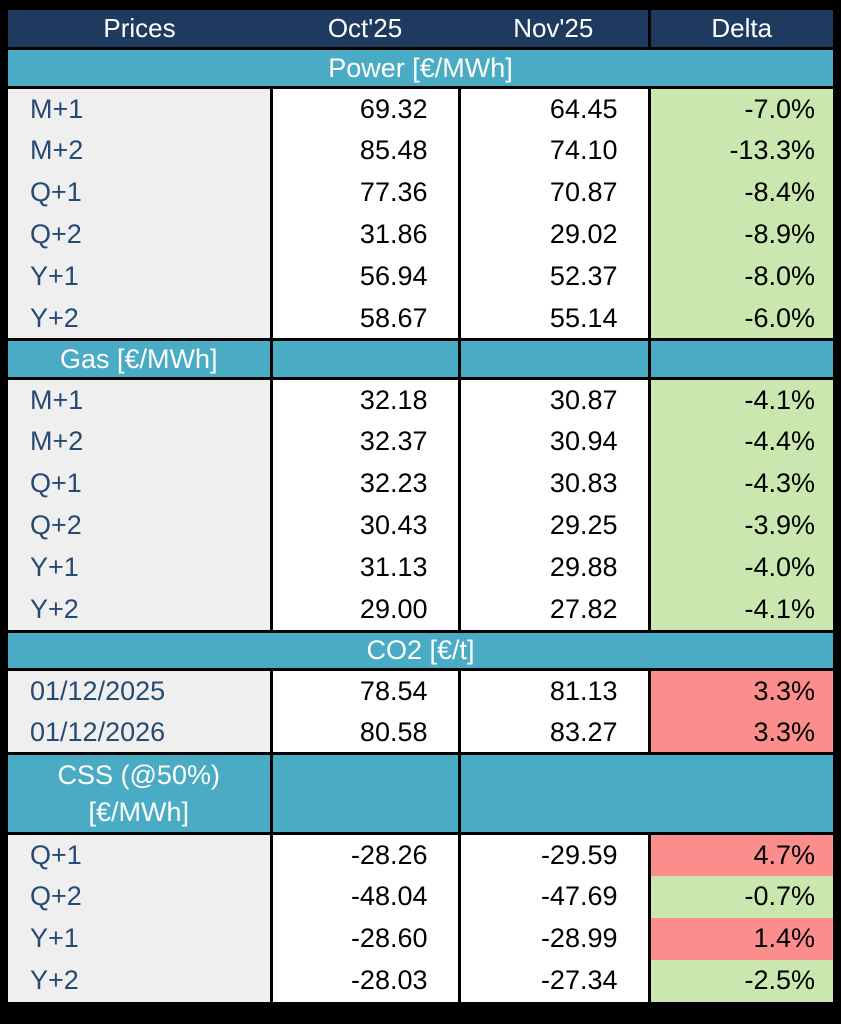 The image size is (841, 1024). I want to click on column-header-oct25: Oct'25, so click(365, 30).